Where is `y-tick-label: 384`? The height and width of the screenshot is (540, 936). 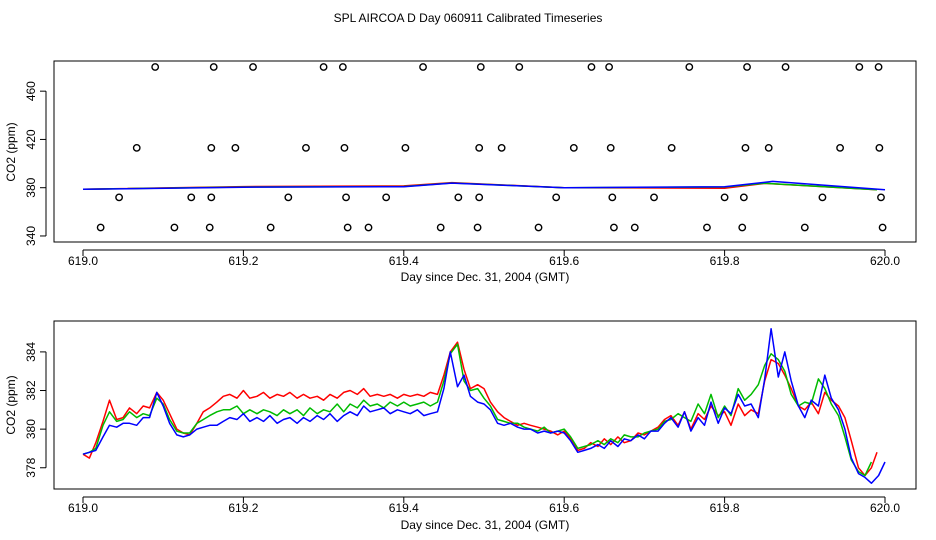
y-tick-label: 384 is located at coordinates (31, 352).